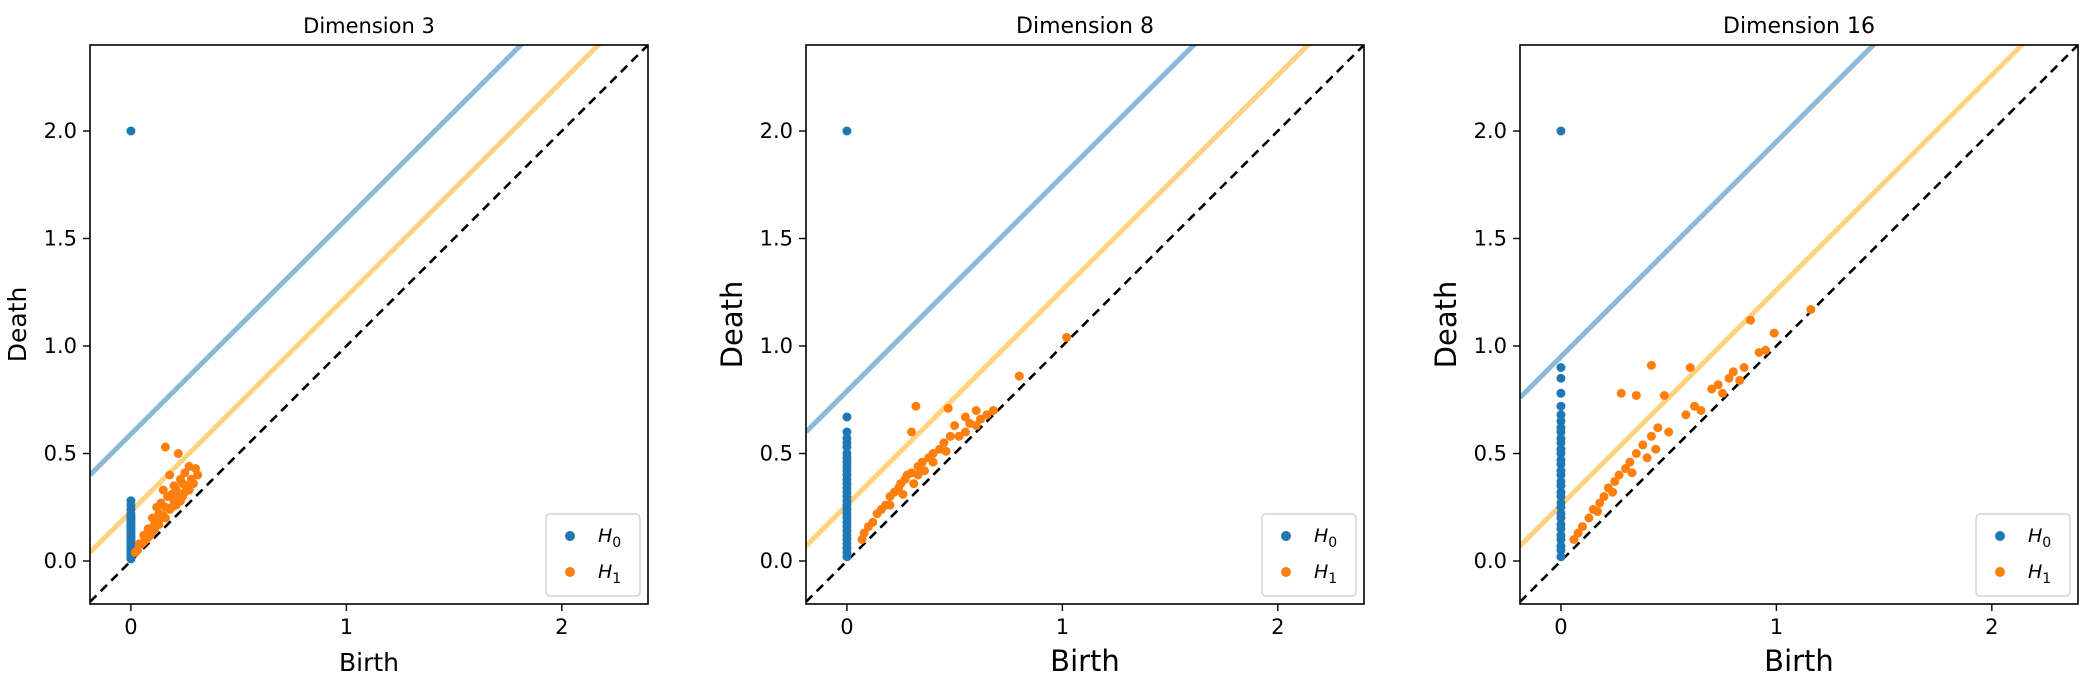 The image size is (2089, 695). What do you see at coordinates (1085, 661) in the screenshot?
I see `x-axis-label: Birth` at bounding box center [1085, 661].